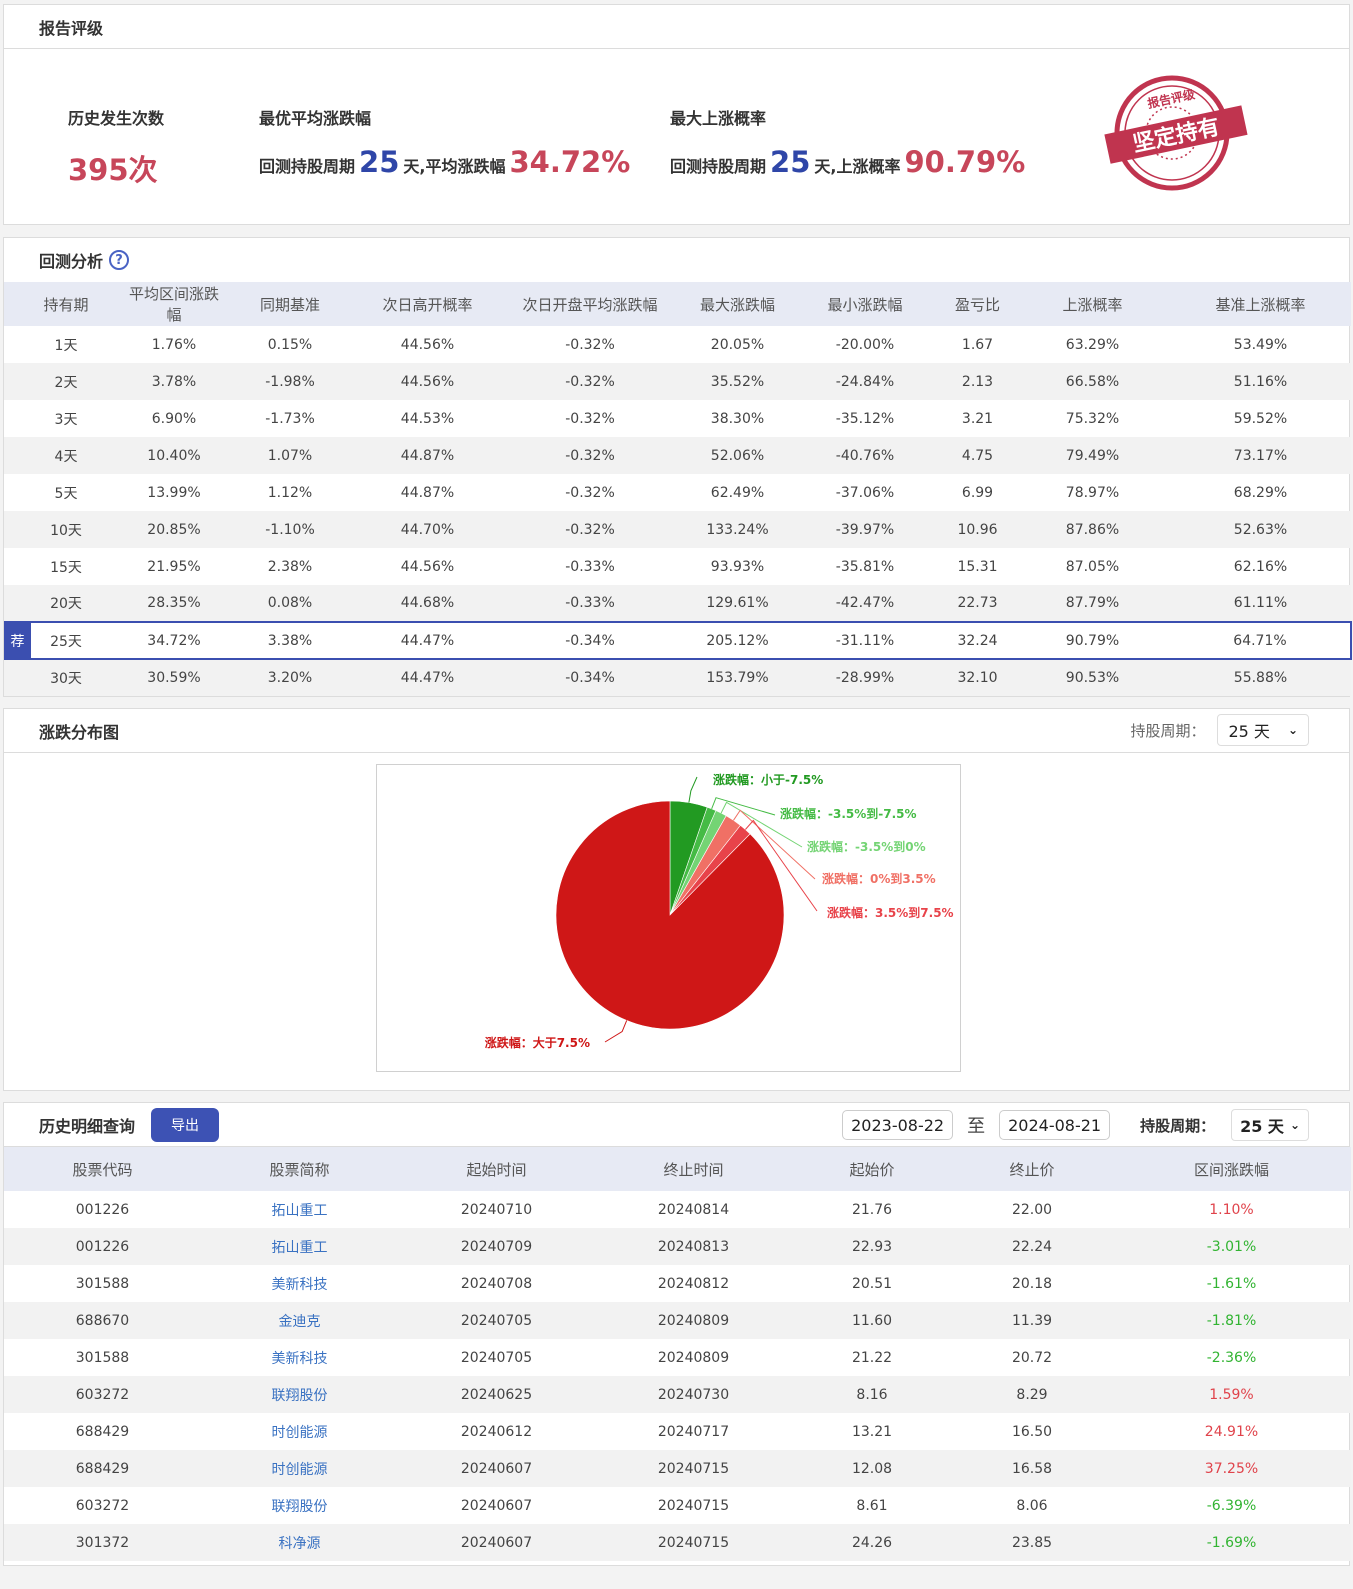 This screenshot has height=1589, width=1353. Describe the element at coordinates (87, 1126) in the screenshot. I see `history-title: 历史明细查询` at that location.